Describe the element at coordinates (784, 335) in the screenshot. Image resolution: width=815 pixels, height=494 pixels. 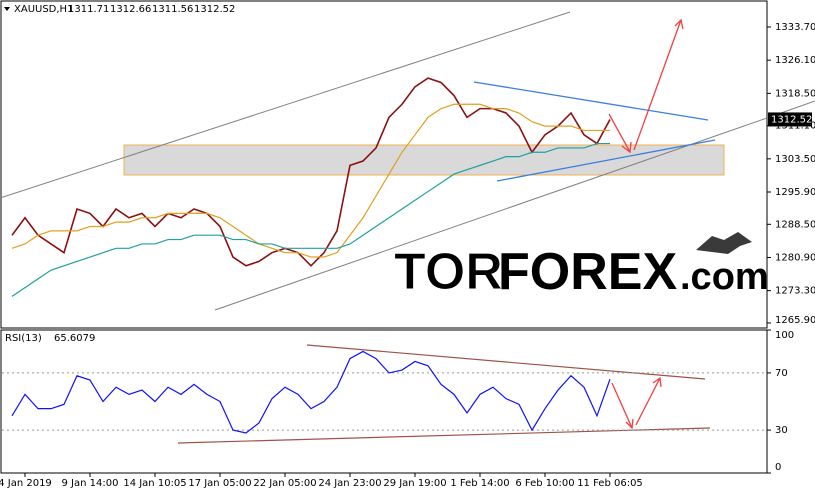
I see `y-tick-label: 100` at that location.